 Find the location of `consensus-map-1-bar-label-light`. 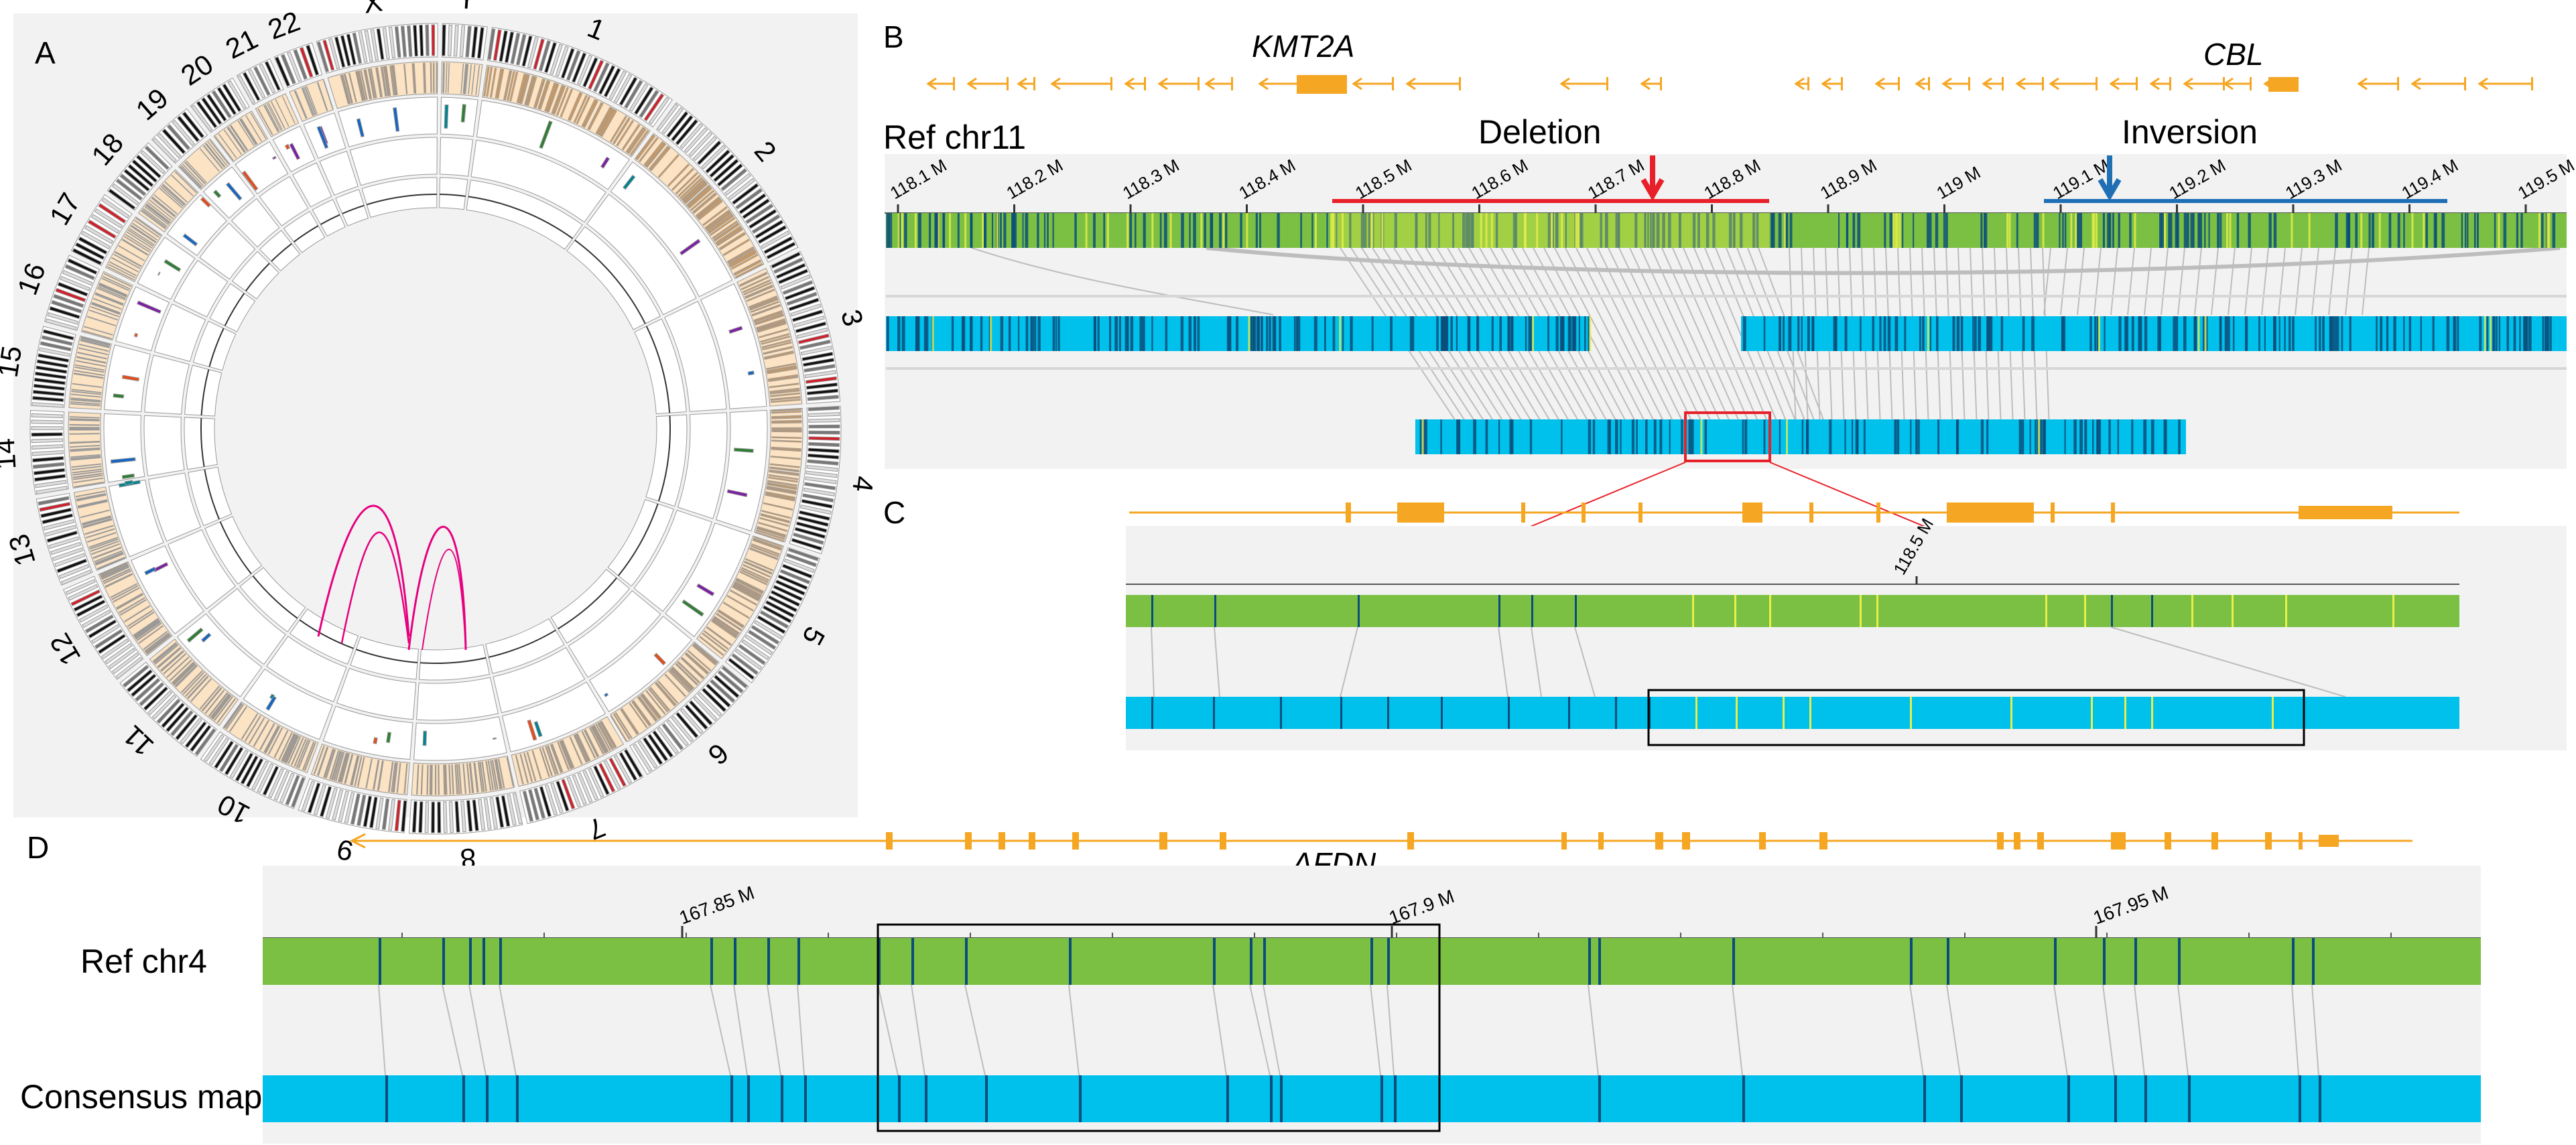

consensus-map-1-bar-label-light is located at coordinates (1590, 334).